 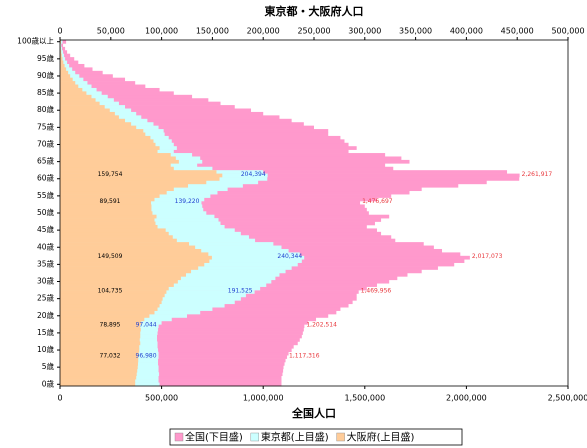 What do you see at coordinates (48, 366) in the screenshot?
I see `y-tick-label: 5歳` at bounding box center [48, 366].